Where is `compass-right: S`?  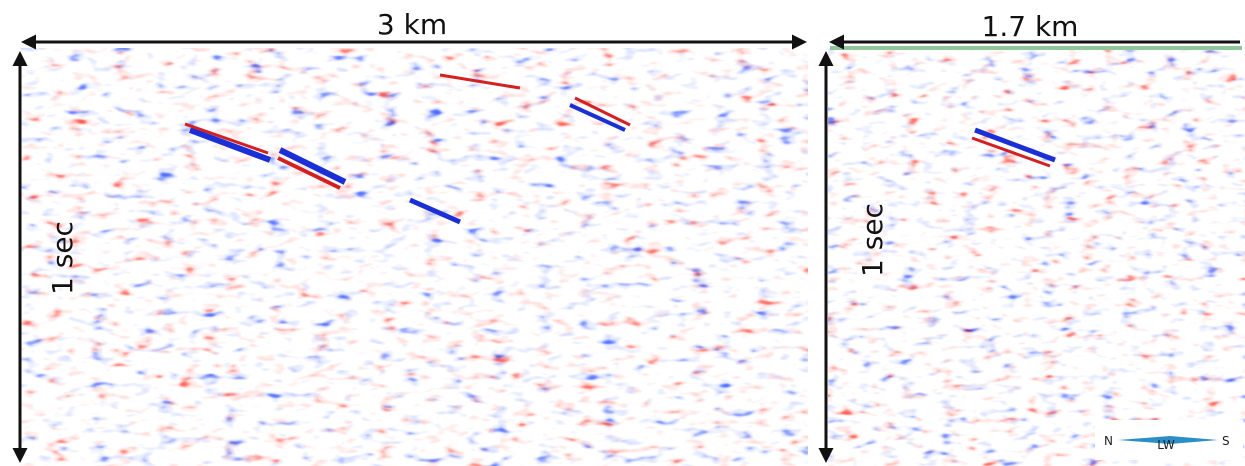 compass-right: S is located at coordinates (1226, 441).